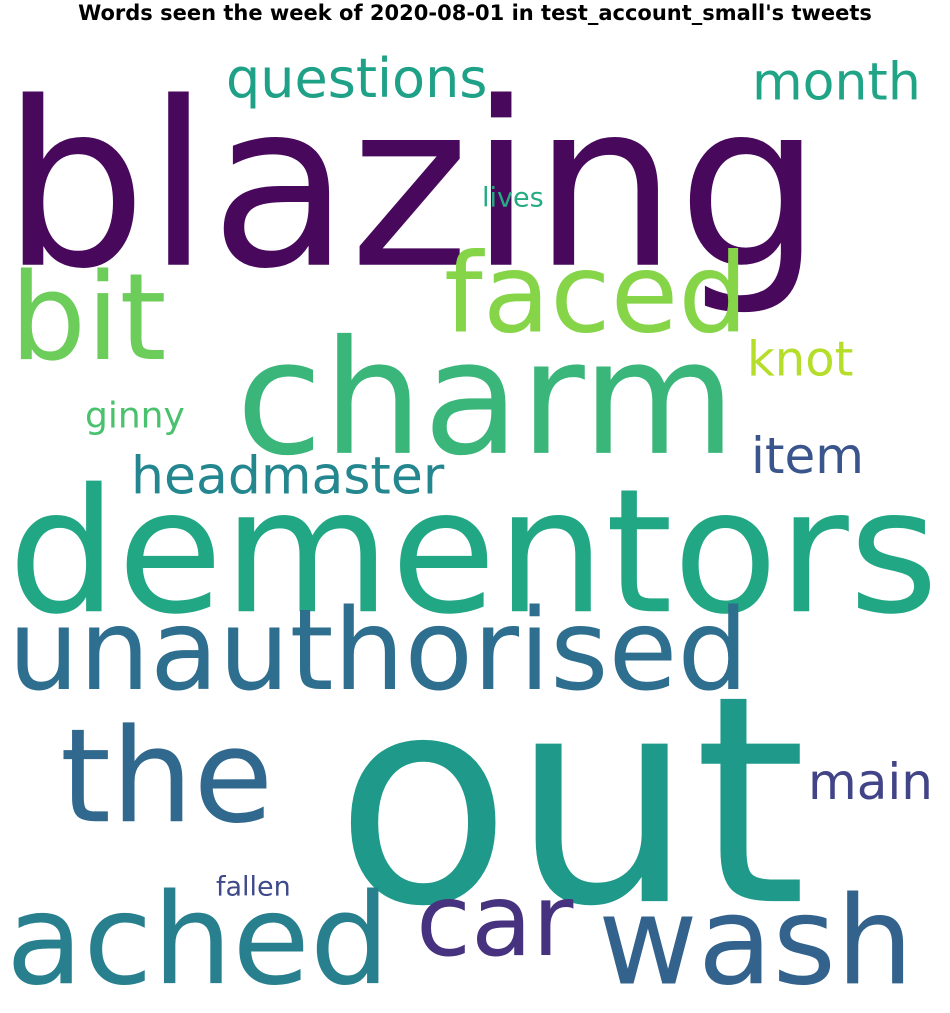 This screenshot has height=1013, width=950. Describe the element at coordinates (198, 939) in the screenshot. I see `word-ached: ached` at that location.